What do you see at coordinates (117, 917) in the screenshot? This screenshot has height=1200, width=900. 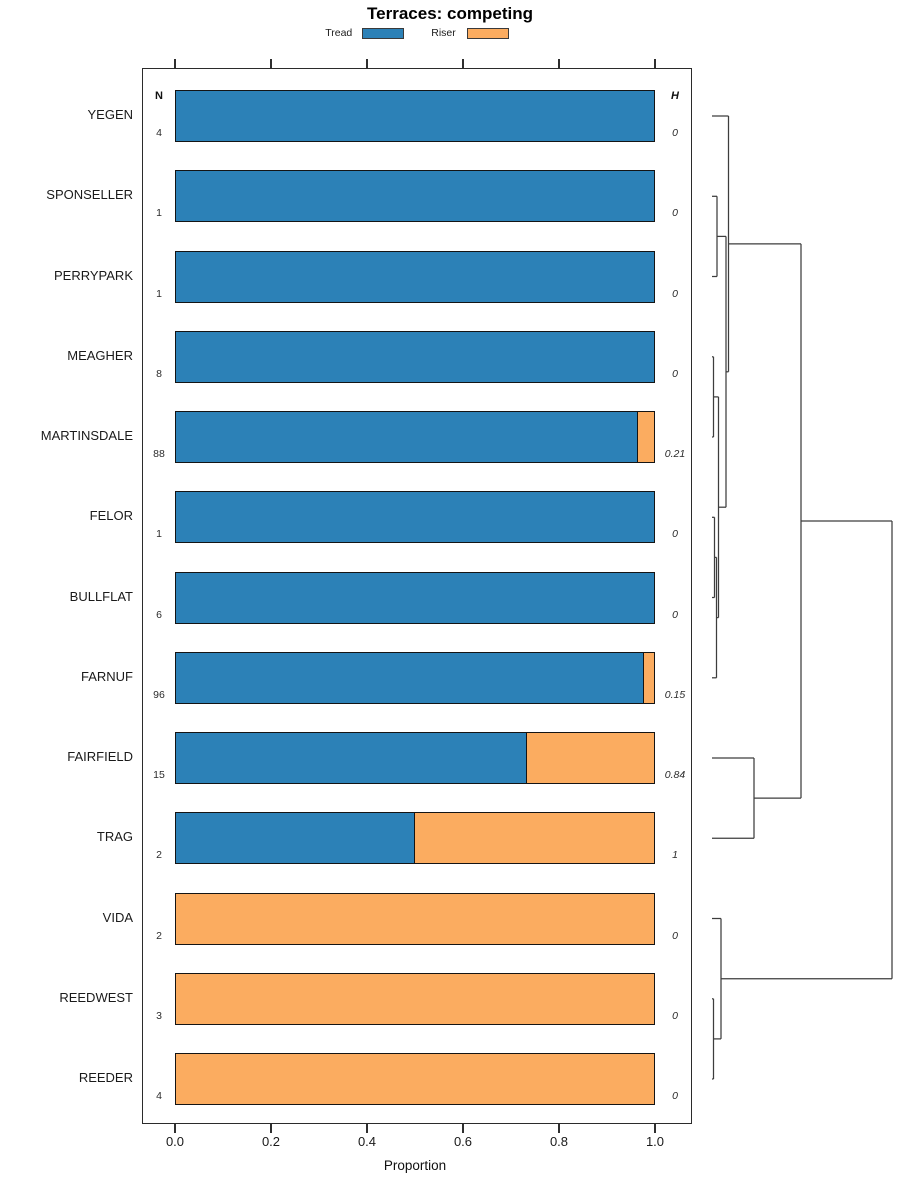 I see `row-label: VIDA` at bounding box center [117, 917].